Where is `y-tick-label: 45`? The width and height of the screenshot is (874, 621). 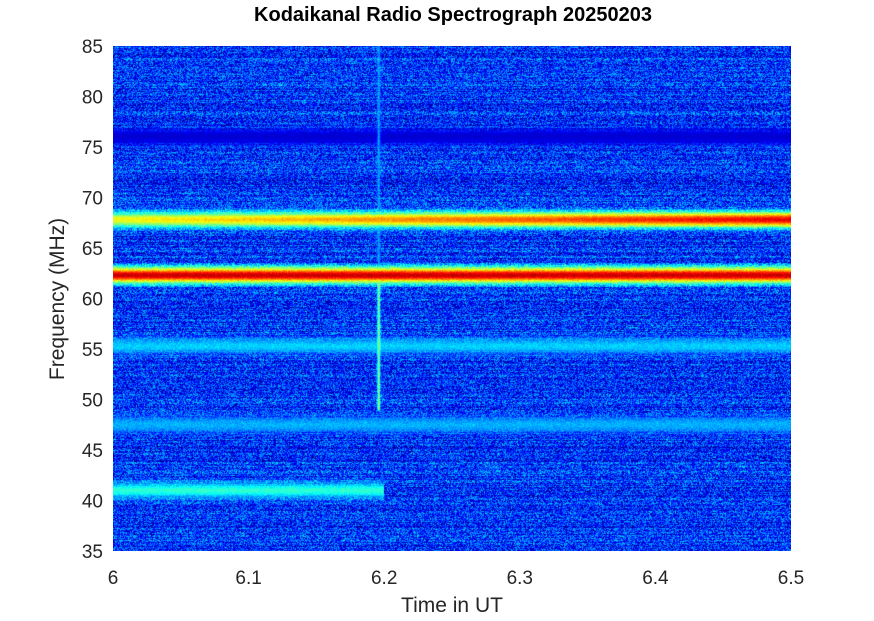
y-tick-label: 45 is located at coordinates (92, 451).